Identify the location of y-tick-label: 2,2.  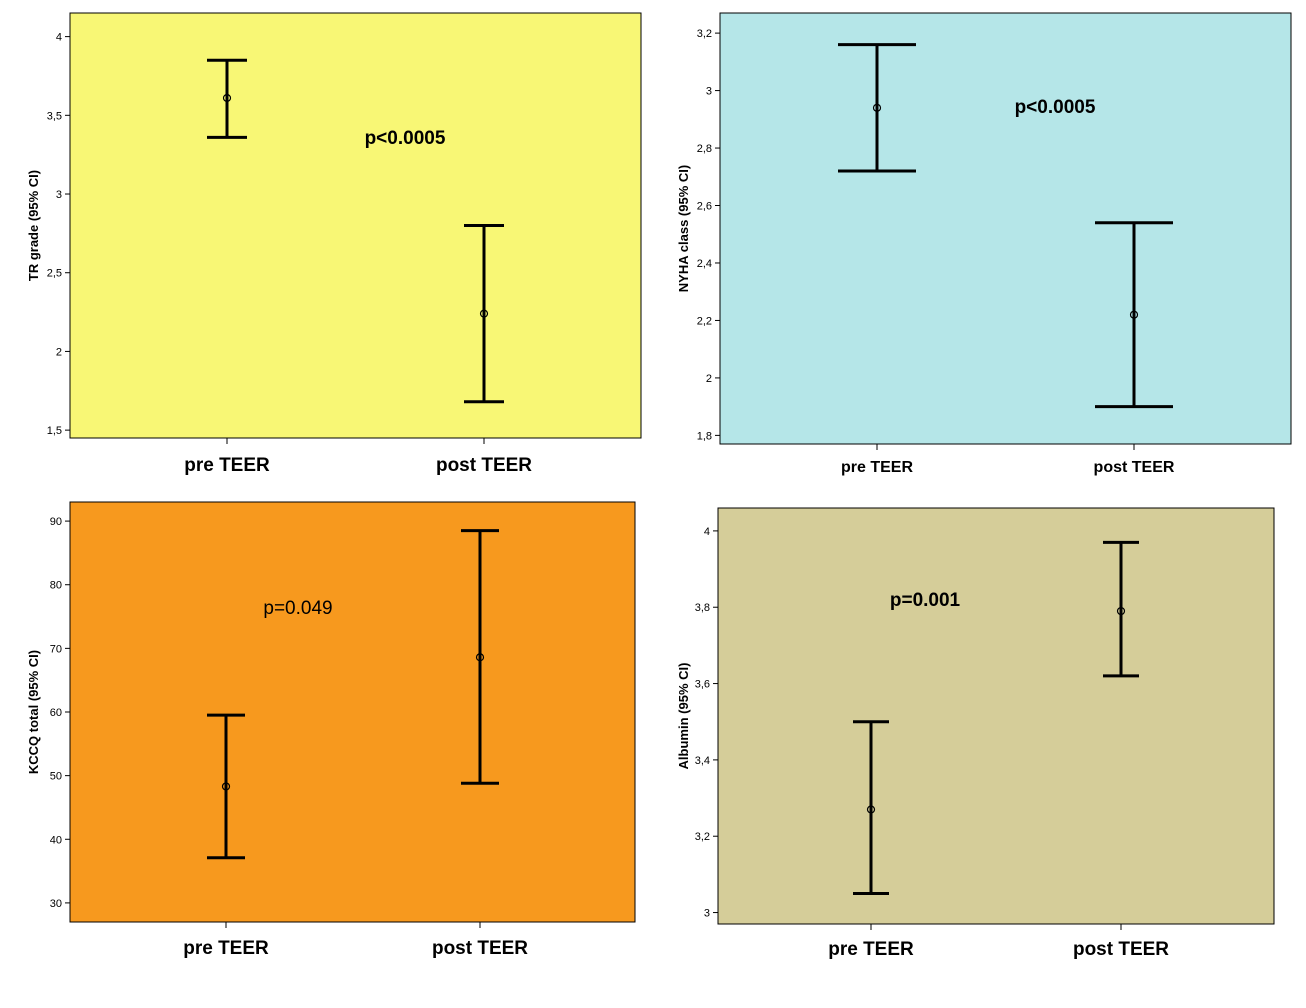
(704, 321).